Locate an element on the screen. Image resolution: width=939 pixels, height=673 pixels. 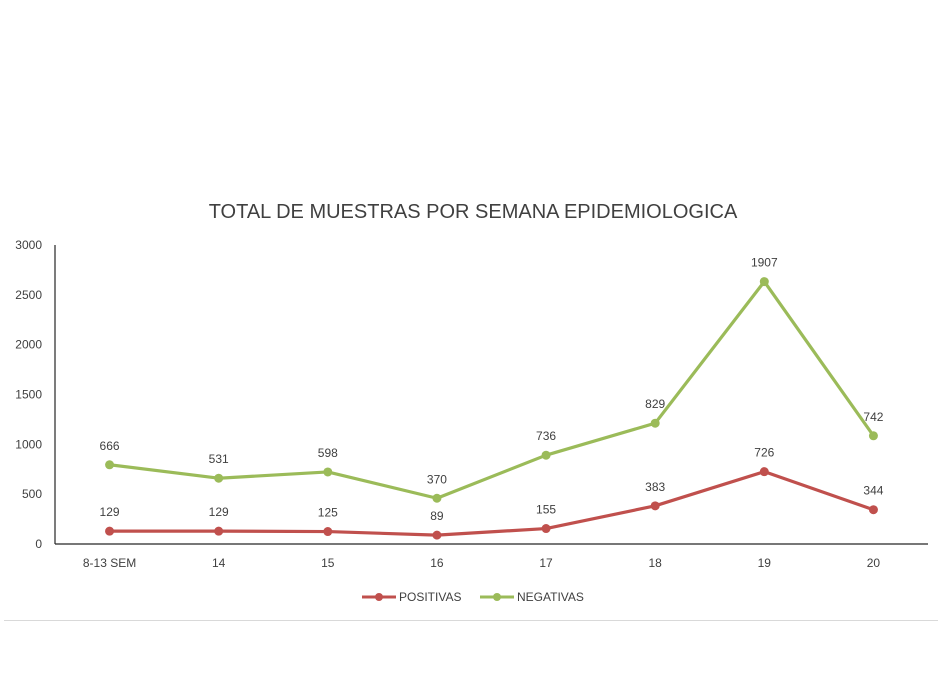
data-label: 125 is located at coordinates (328, 513).